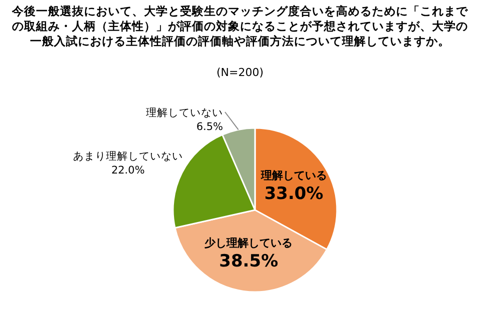 The height and width of the screenshot is (320, 480). What do you see at coordinates (239, 26) in the screenshot?
I see `chart-title: 今後一般選抜において、大学と受験生のマッチング度合いを高めるために「これまでの取組み・人柄（主体性）」が評価の対象になることが予想されていますが、大学の一般入試における主体性評価の評価軸や評価方法について理解していますか。` at bounding box center [239, 26].